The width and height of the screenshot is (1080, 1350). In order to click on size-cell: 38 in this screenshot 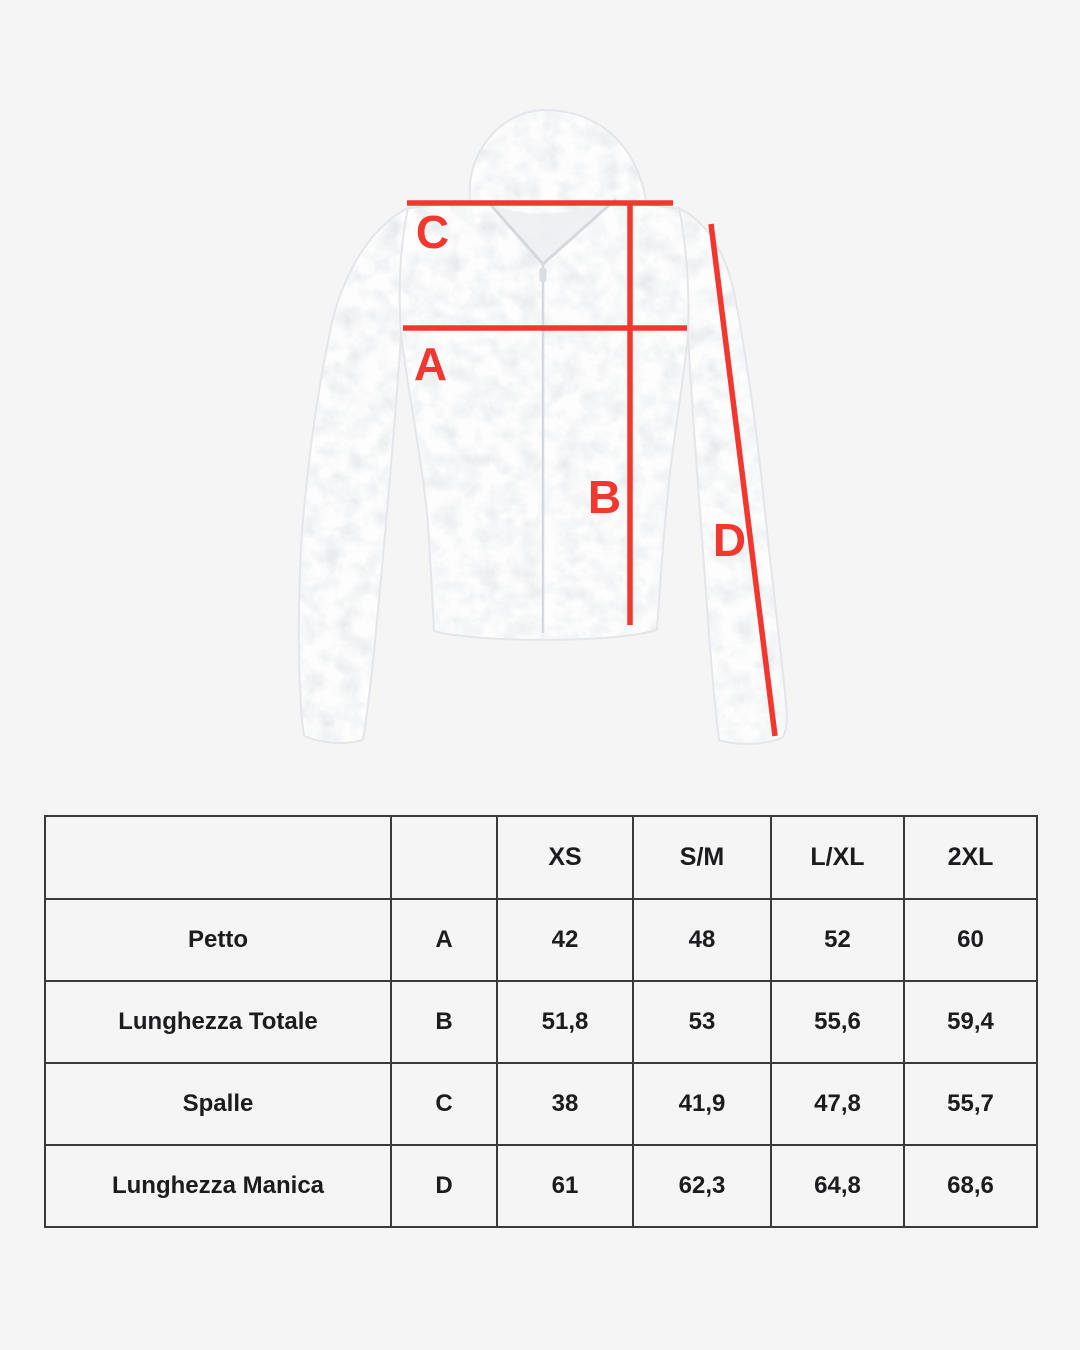, I will do `click(565, 1104)`.